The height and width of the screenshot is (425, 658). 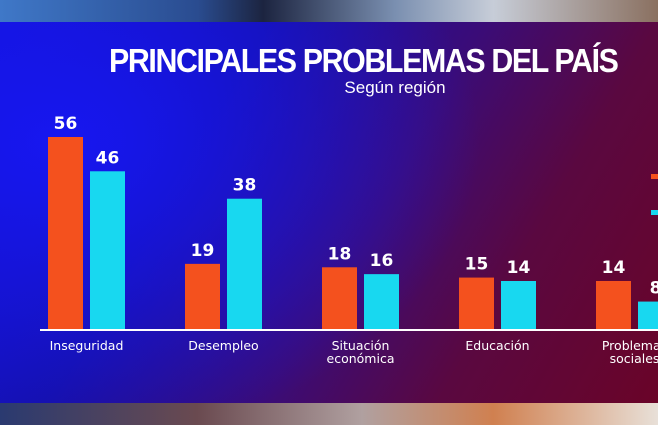 What do you see at coordinates (329, 414) in the screenshot?
I see `background-photo-bottom` at bounding box center [329, 414].